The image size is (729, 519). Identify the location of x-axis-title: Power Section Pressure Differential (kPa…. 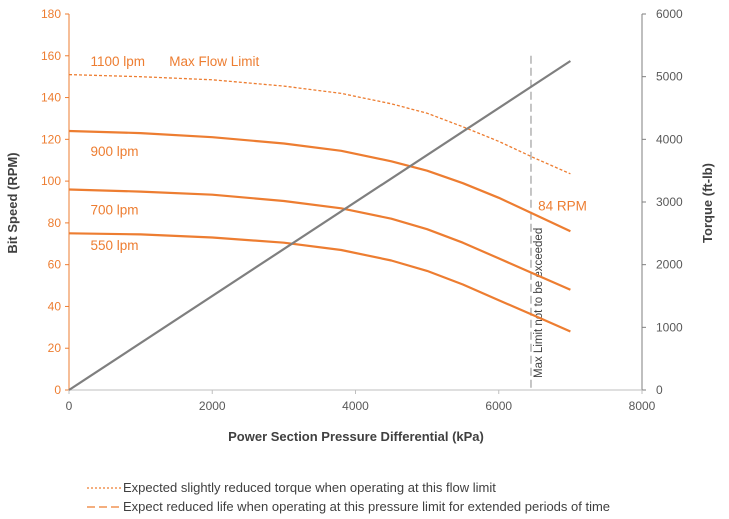
(356, 436).